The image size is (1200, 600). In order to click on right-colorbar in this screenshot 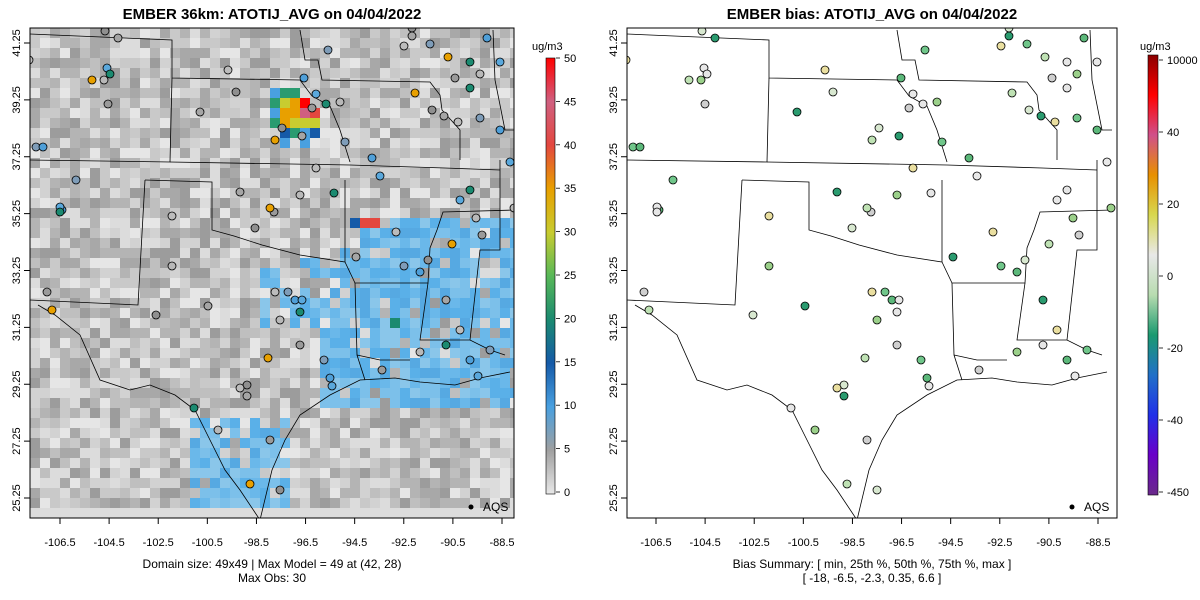, I will do `click(1153, 275)`.